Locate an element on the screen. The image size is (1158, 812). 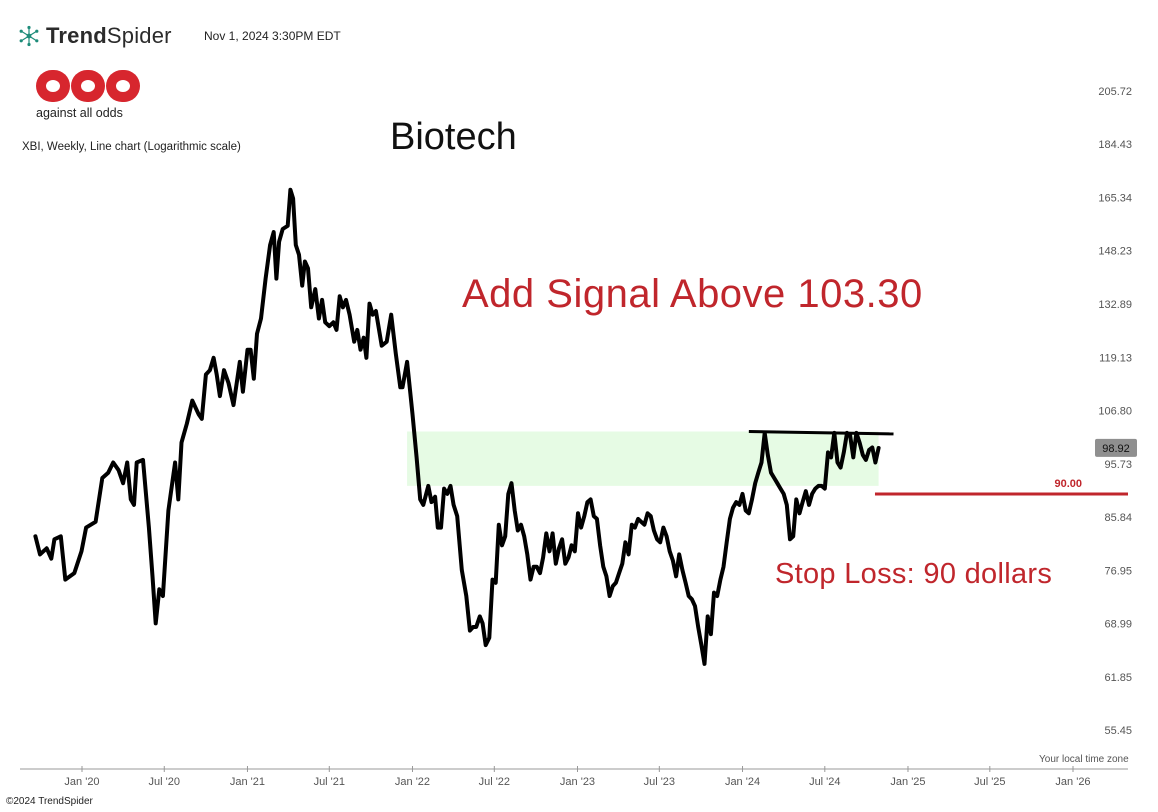
x-tick-label: Jan '22 is located at coordinates (412, 782).